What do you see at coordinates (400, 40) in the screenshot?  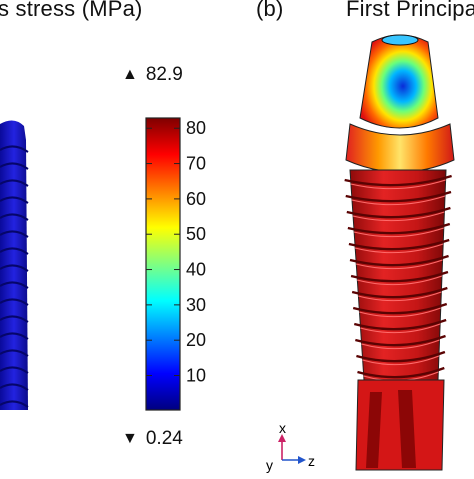 I see `abutment-top-cap` at bounding box center [400, 40].